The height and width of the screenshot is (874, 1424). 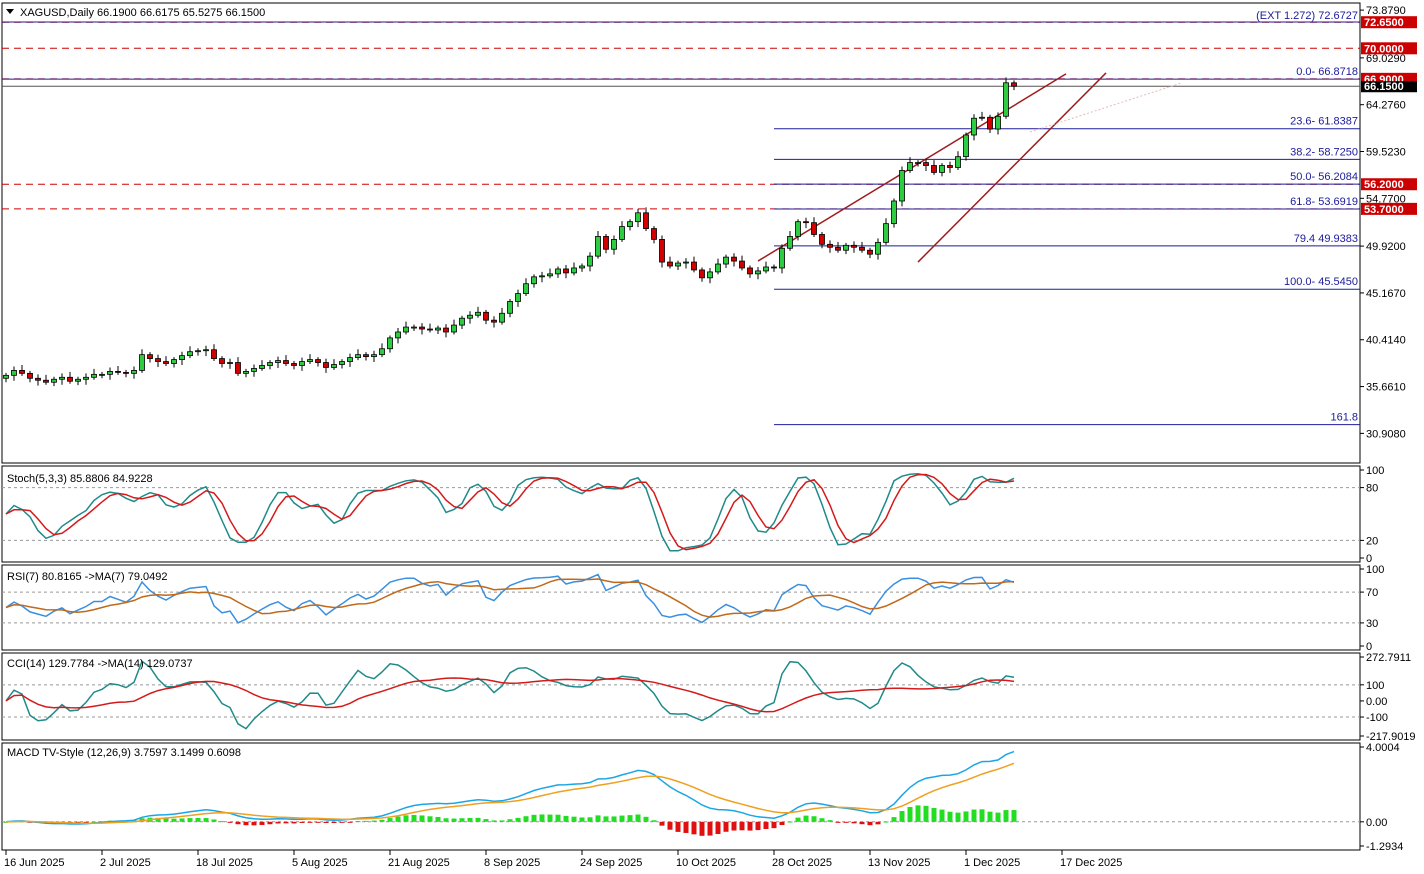 What do you see at coordinates (510, 598) in the screenshot?
I see `rsi-ma-line` at bounding box center [510, 598].